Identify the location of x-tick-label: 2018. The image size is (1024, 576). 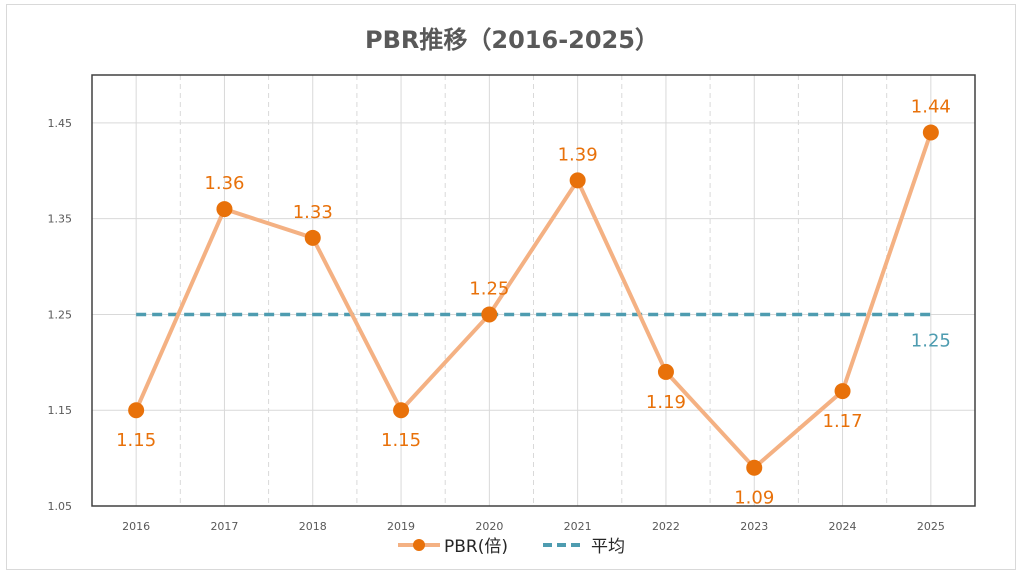
(313, 526).